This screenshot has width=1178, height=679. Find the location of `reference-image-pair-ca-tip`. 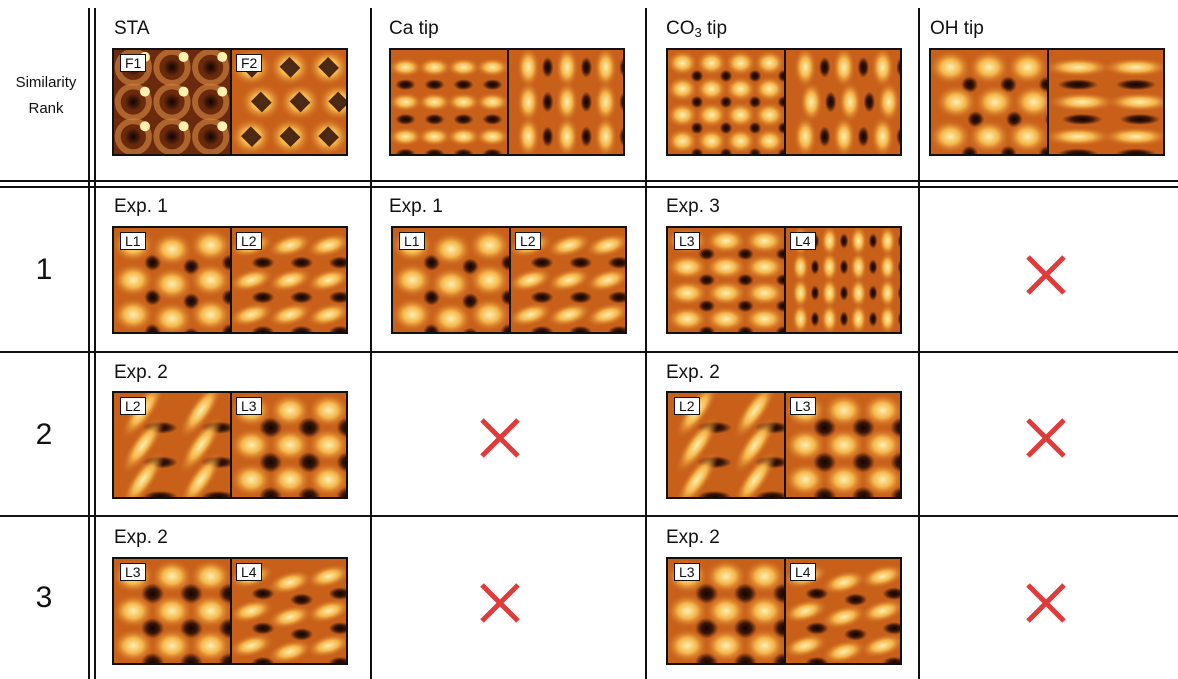

reference-image-pair-ca-tip is located at coordinates (507, 102).